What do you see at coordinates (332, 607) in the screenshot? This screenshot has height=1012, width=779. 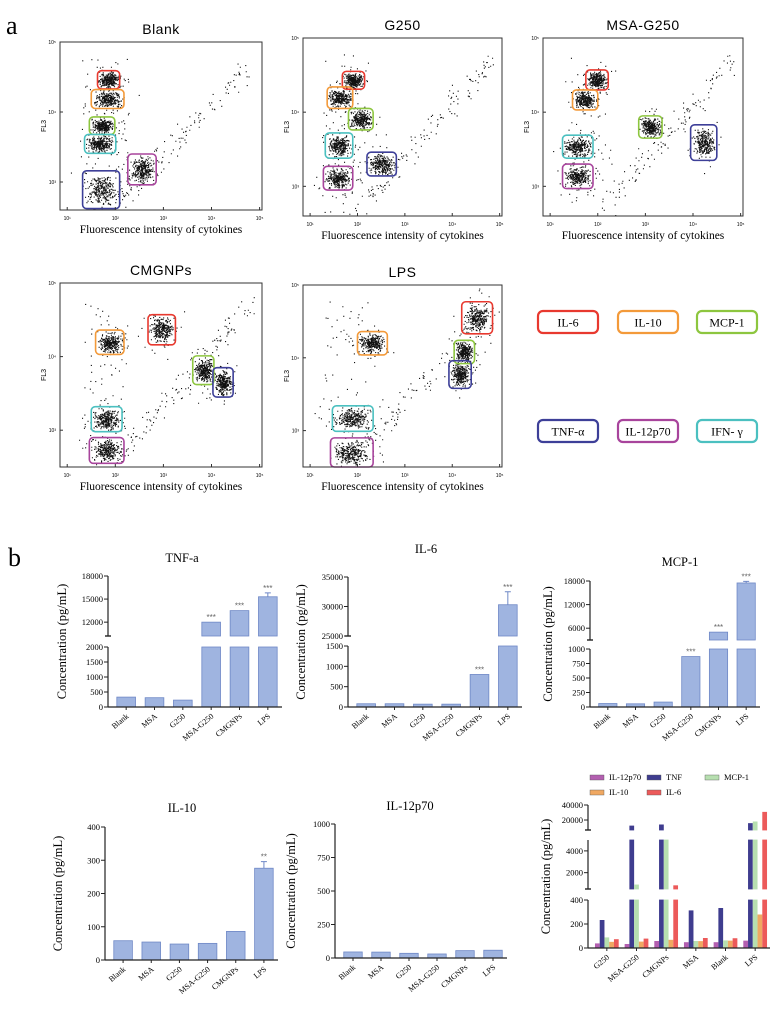 I see `y-tick-label: 30000` at bounding box center [332, 607].